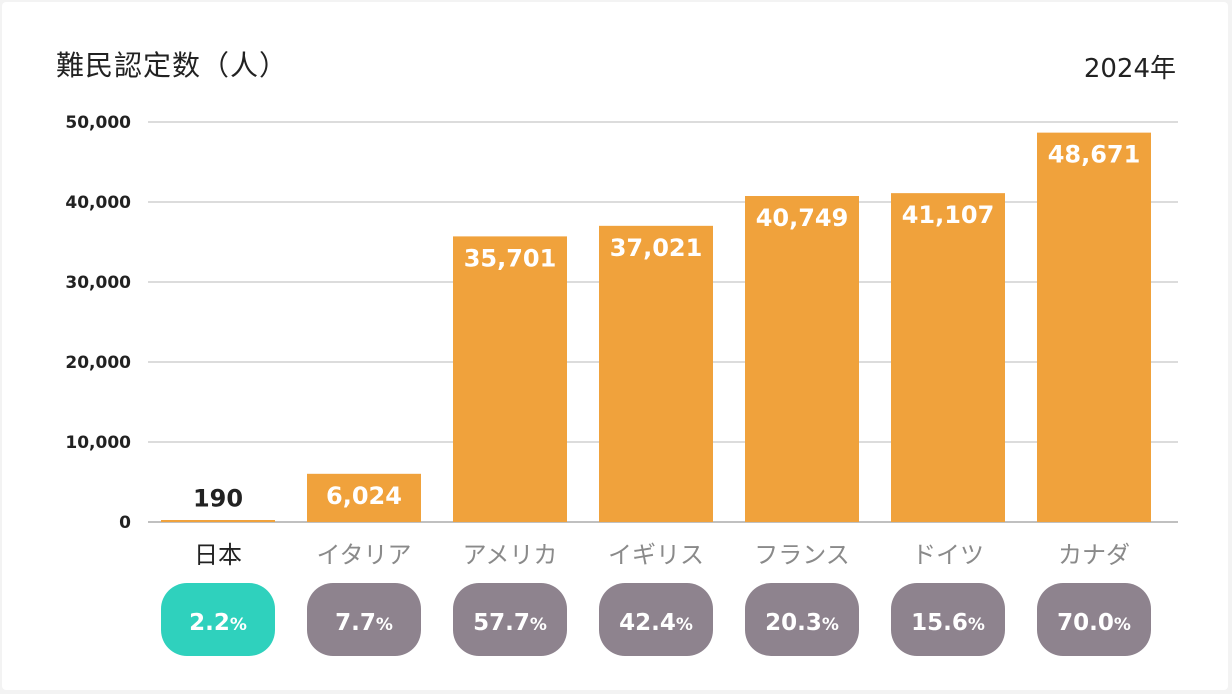 Image resolution: width=1232 pixels, height=694 pixels. I want to click on x-axis-label: 日本, so click(218, 555).